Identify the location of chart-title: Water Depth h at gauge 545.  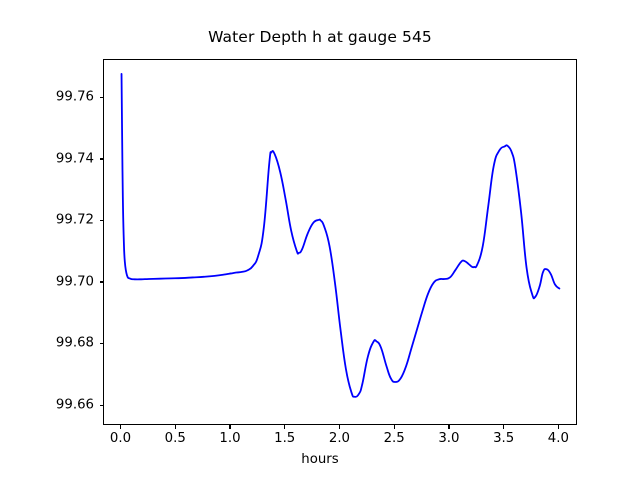
(320, 37).